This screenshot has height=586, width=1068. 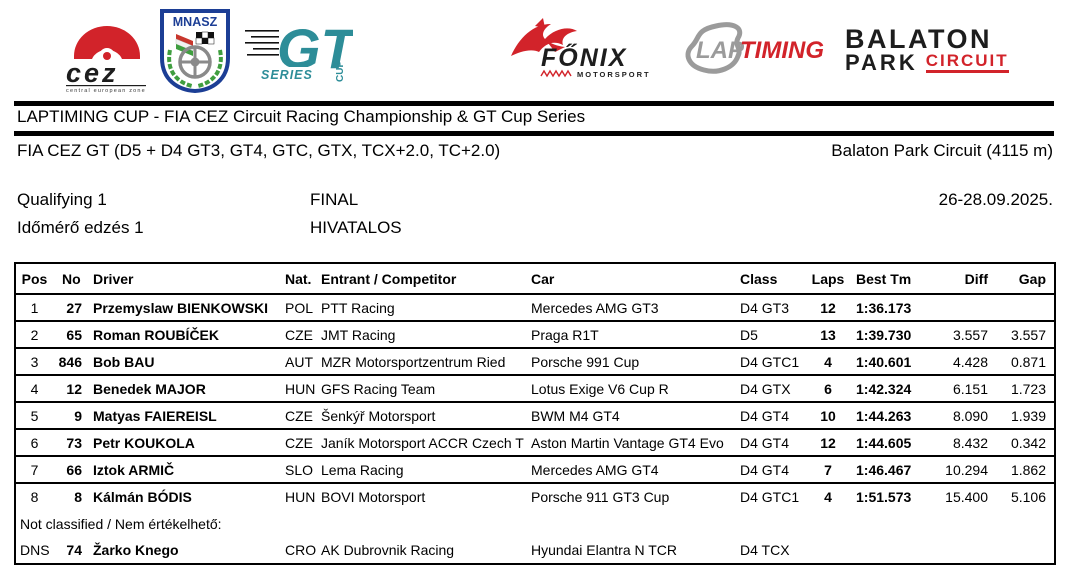 I want to click on cell-laps: 10, so click(x=828, y=416).